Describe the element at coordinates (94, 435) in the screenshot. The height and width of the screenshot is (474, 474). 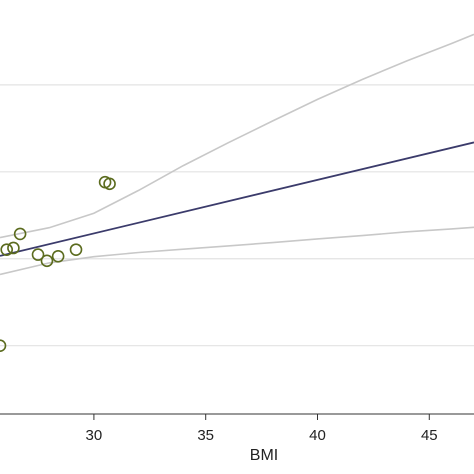
I see `x-tick-label-30: 30` at that location.